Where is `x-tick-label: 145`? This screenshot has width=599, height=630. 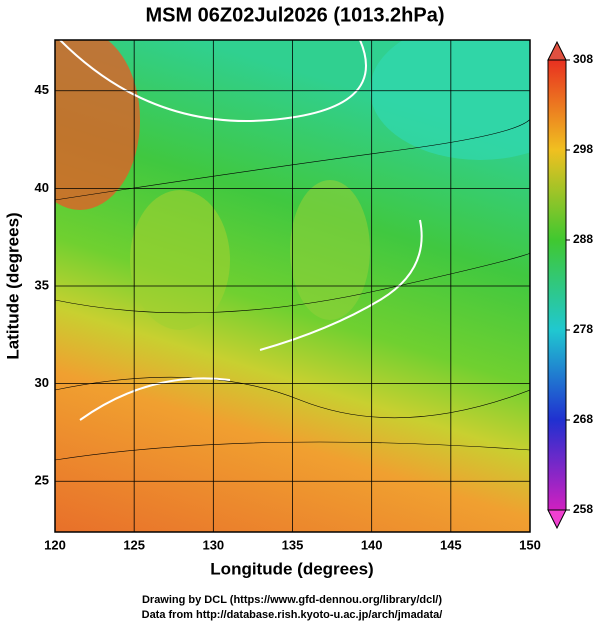 x-tick-label: 145 is located at coordinates (451, 544).